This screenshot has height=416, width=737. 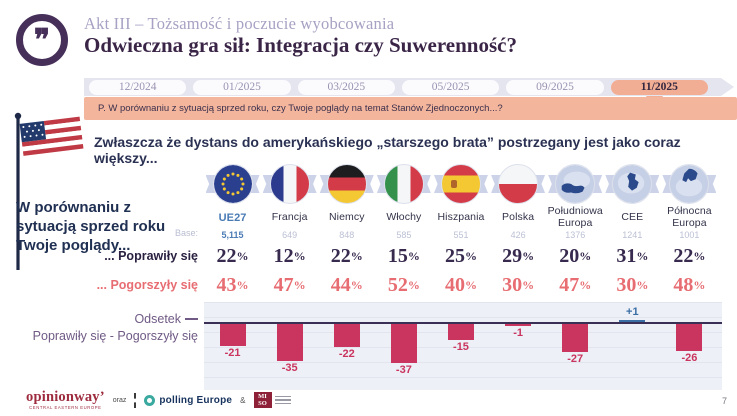 What do you see at coordinates (65, 399) in the screenshot?
I see `opinionway-logo: opinionway’ CENTRAL EASTERN EUROPE` at bounding box center [65, 399].